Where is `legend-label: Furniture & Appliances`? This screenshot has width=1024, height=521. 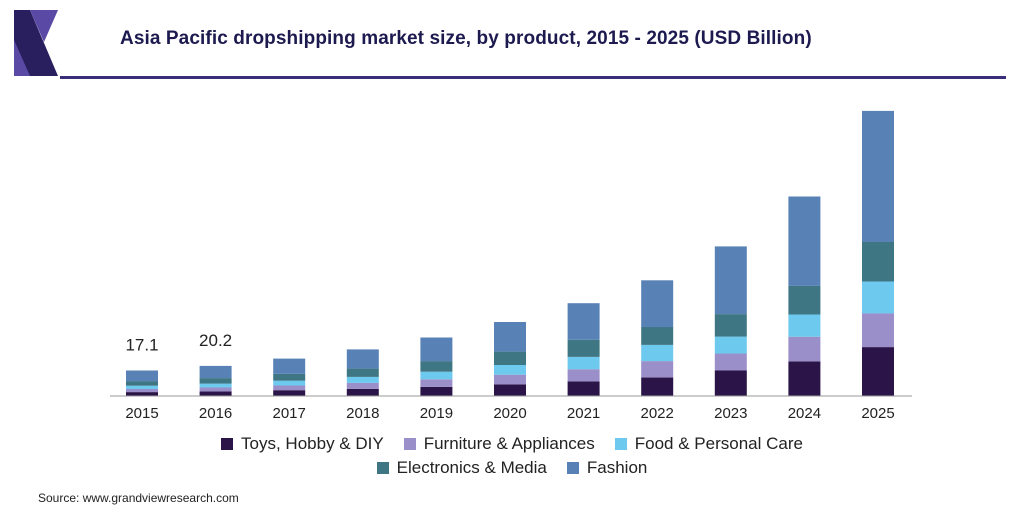 legend-label: Furniture & Appliances is located at coordinates (509, 443).